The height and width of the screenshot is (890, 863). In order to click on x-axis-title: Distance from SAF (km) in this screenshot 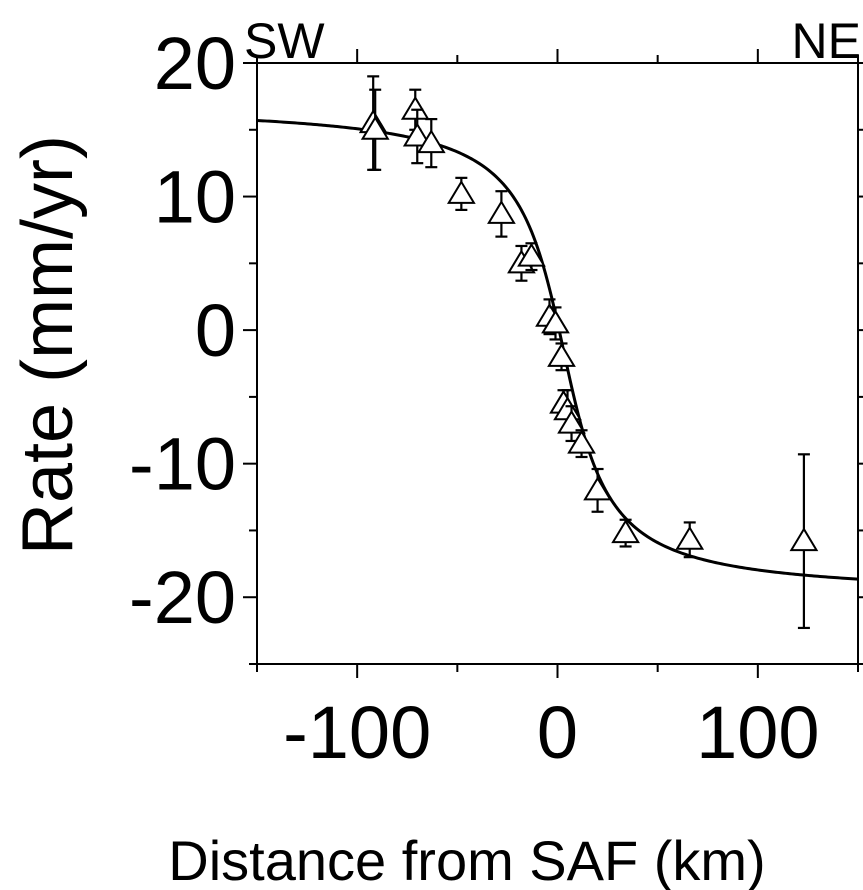, I will do `click(466, 859)`.